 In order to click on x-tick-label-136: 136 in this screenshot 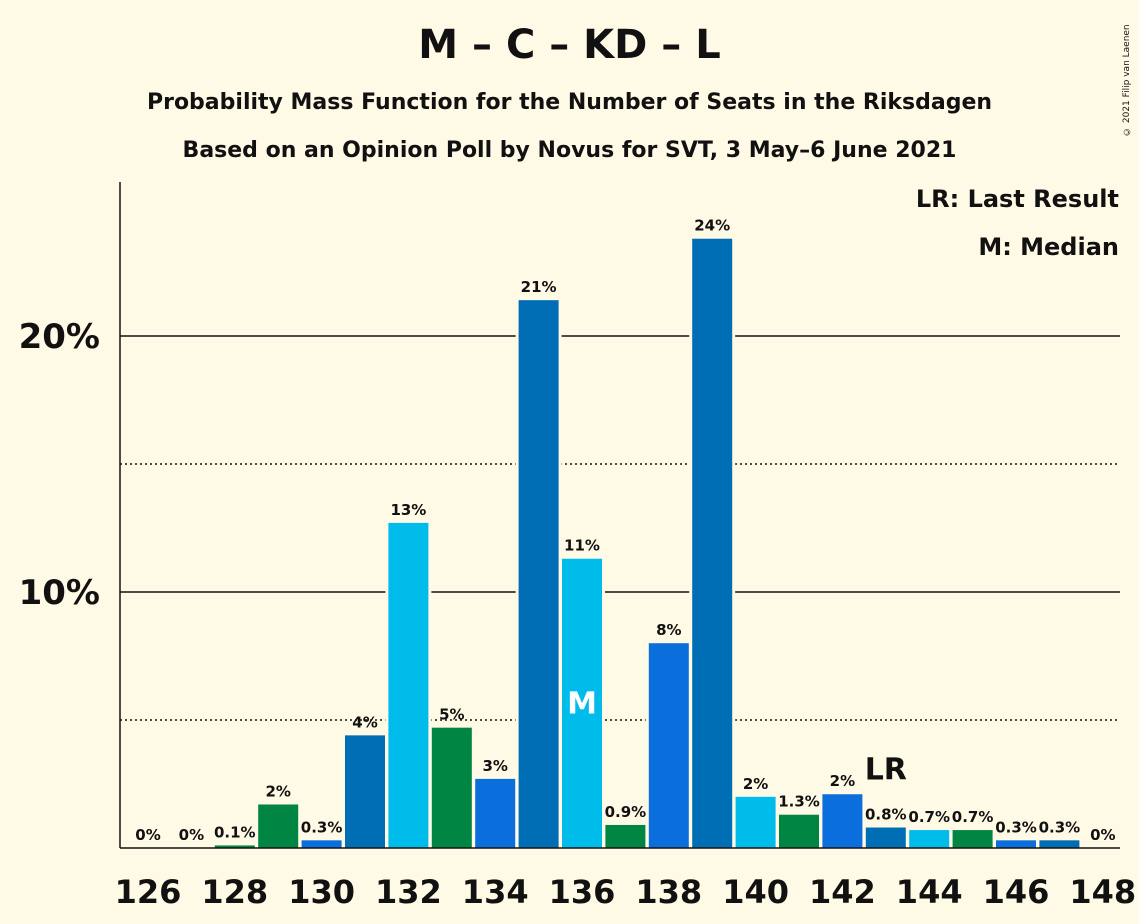, I will do `click(582, 892)`.